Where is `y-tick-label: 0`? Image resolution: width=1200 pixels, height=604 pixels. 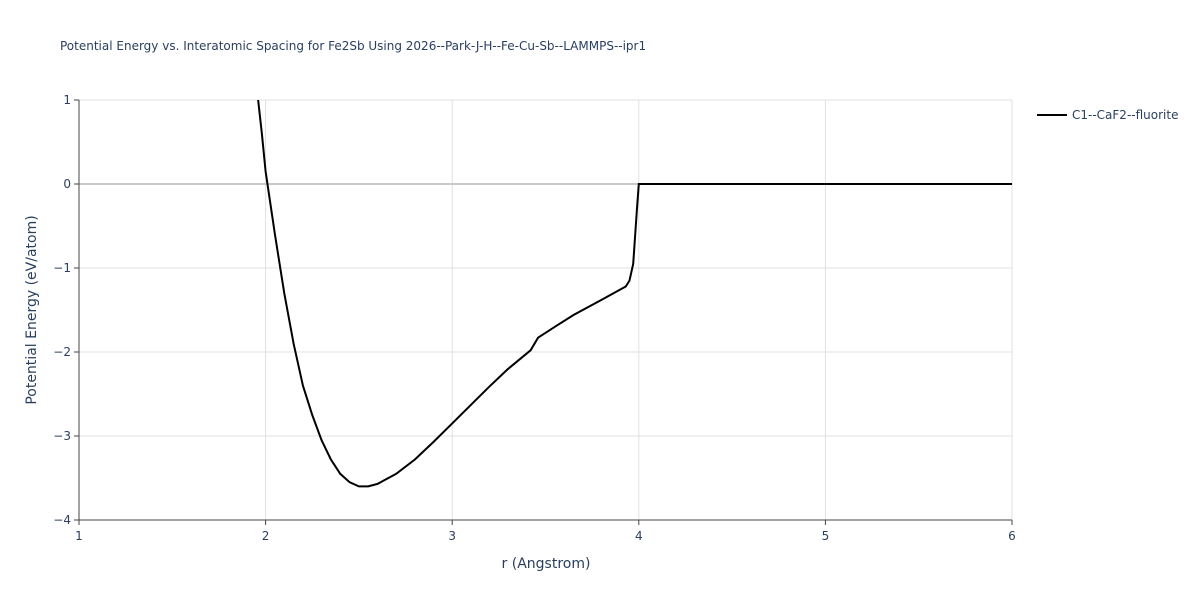 y-tick-label: 0 is located at coordinates (67, 184).